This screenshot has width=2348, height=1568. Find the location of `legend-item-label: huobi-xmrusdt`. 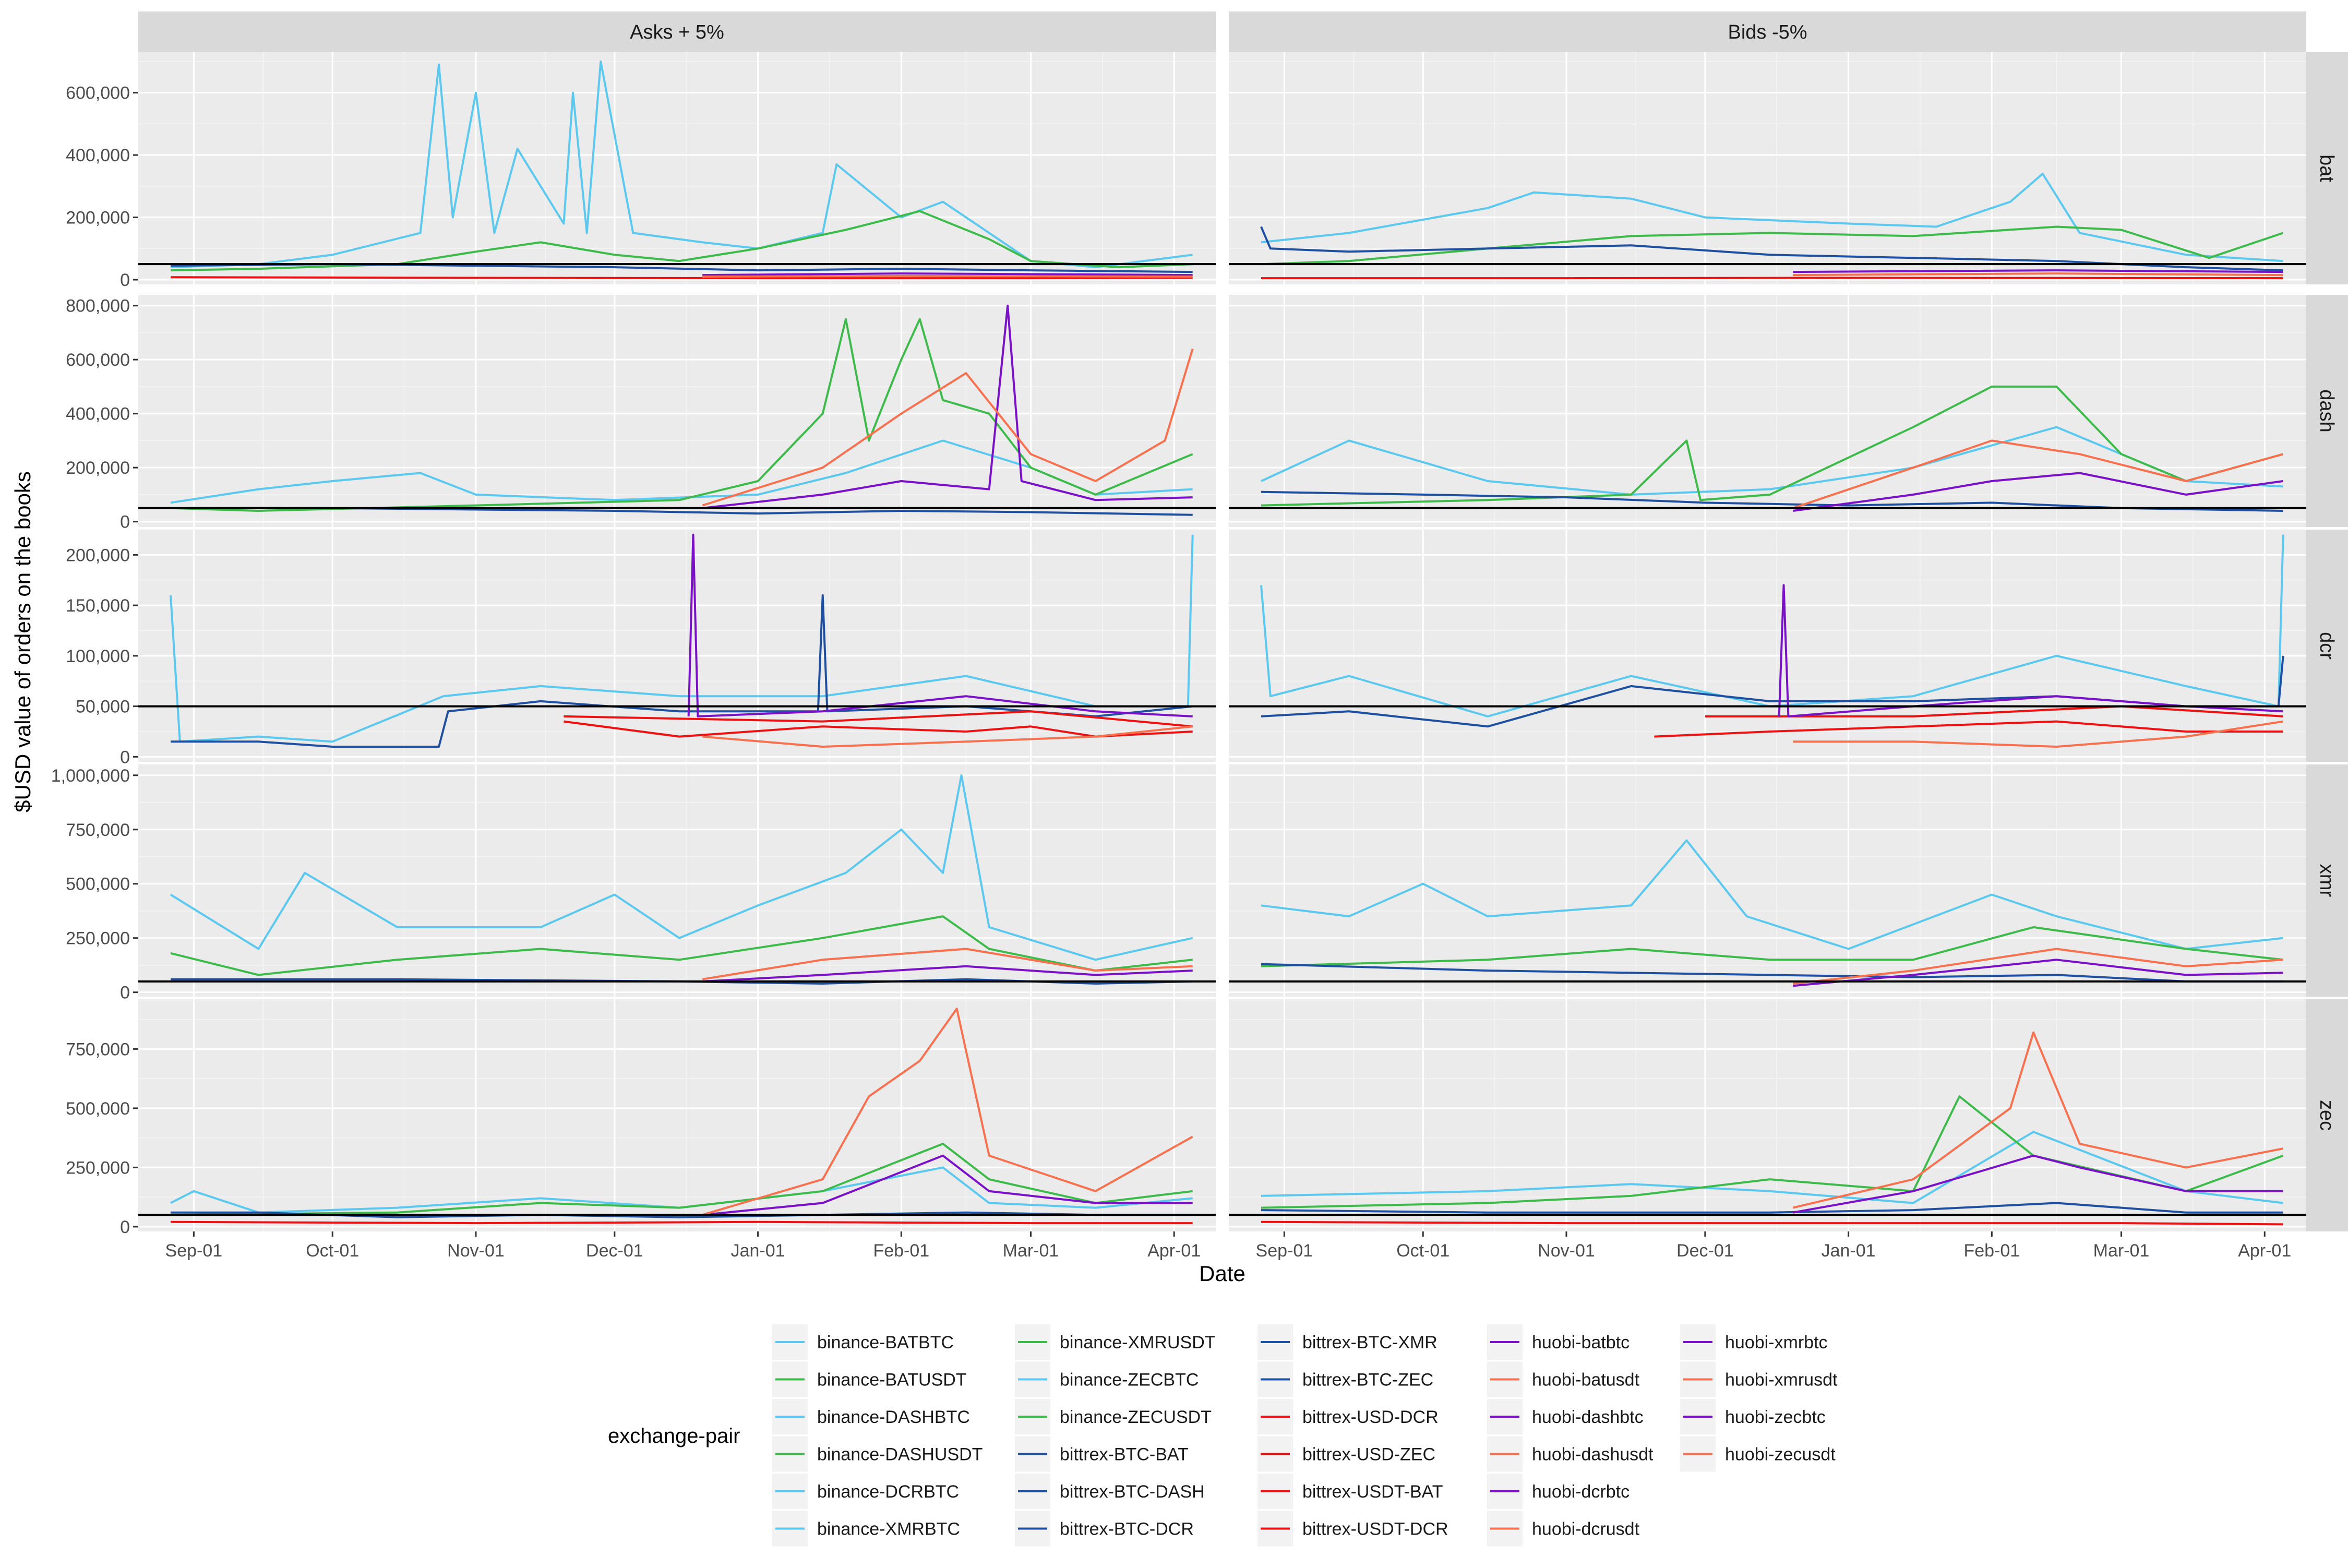

legend-item-label: huobi-xmrusdt is located at coordinates (1781, 1380).